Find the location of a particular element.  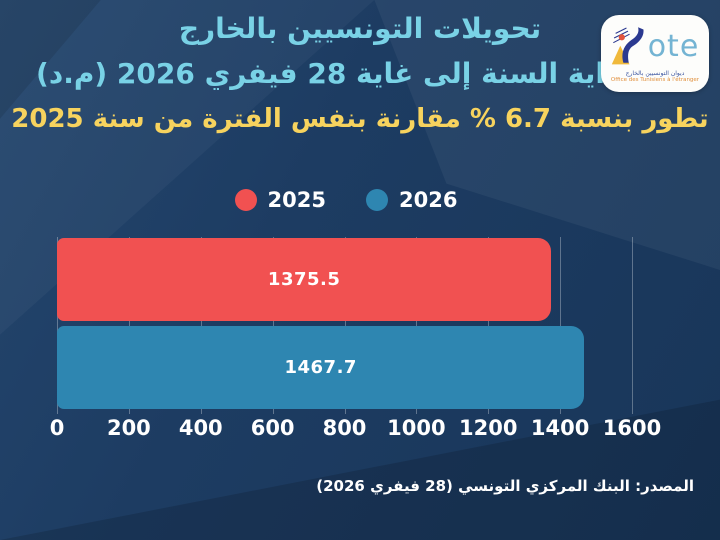

ote-arabic-name: ديوان التونسيين بالخارج is located at coordinates (655, 73).